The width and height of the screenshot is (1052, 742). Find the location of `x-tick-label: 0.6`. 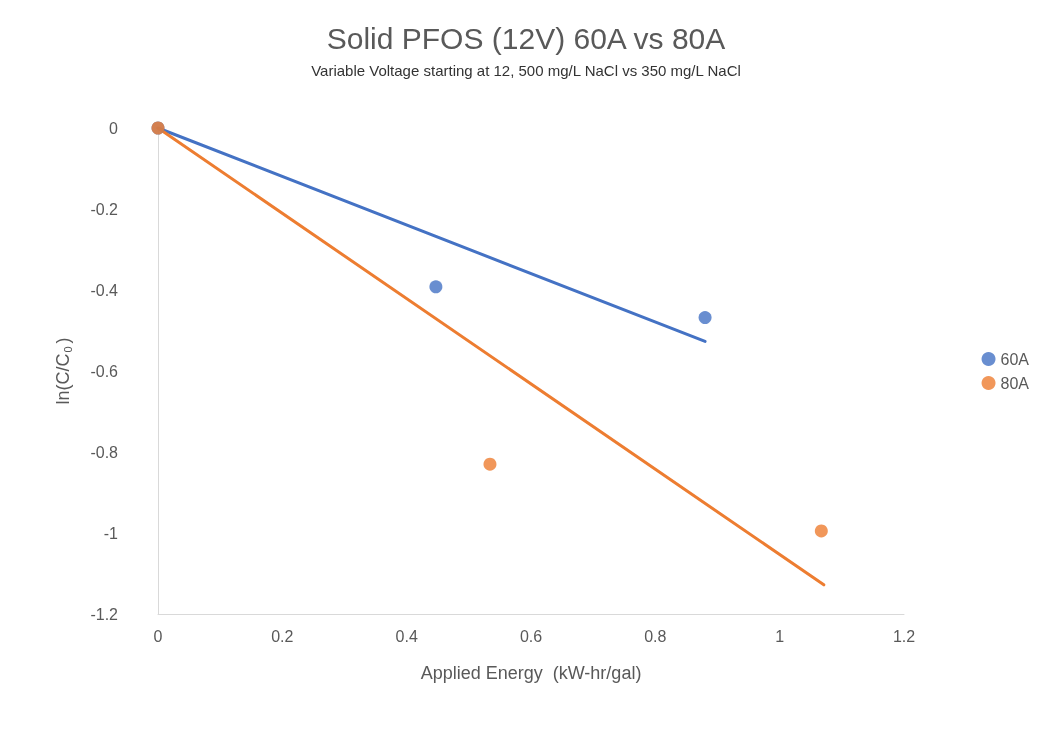

x-tick-label: 0.6 is located at coordinates (531, 636).